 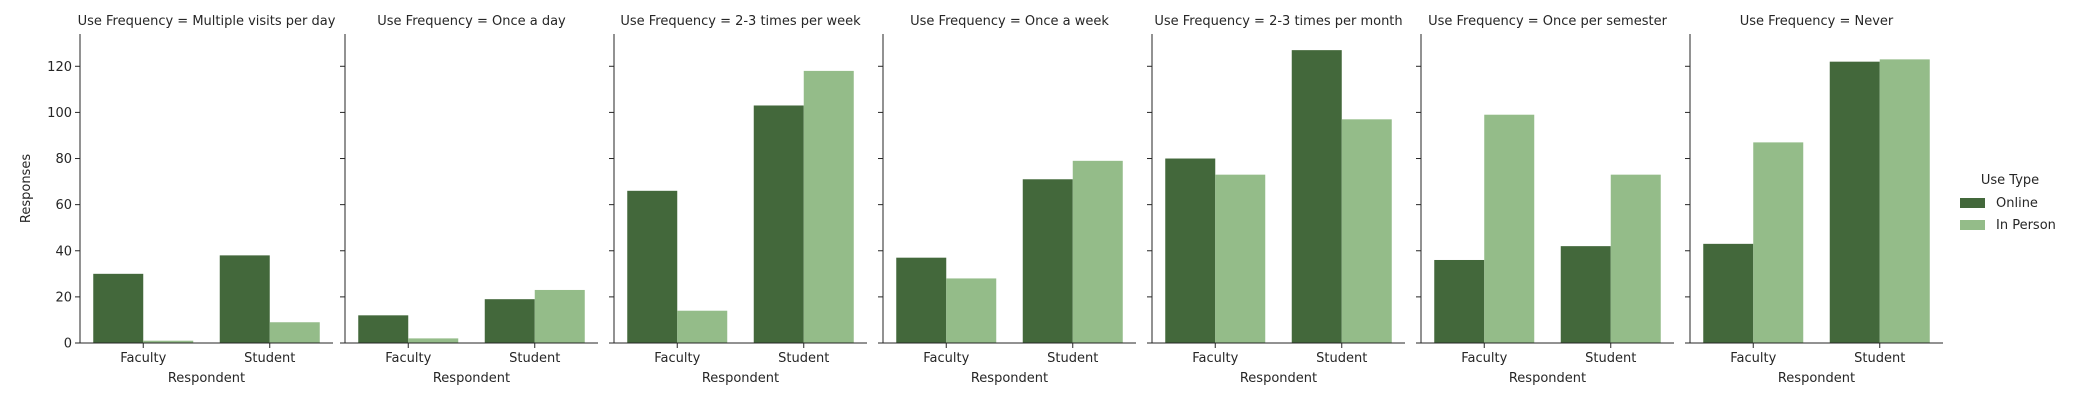 What do you see at coordinates (59, 113) in the screenshot?
I see `y-tick-label: 100` at bounding box center [59, 113].